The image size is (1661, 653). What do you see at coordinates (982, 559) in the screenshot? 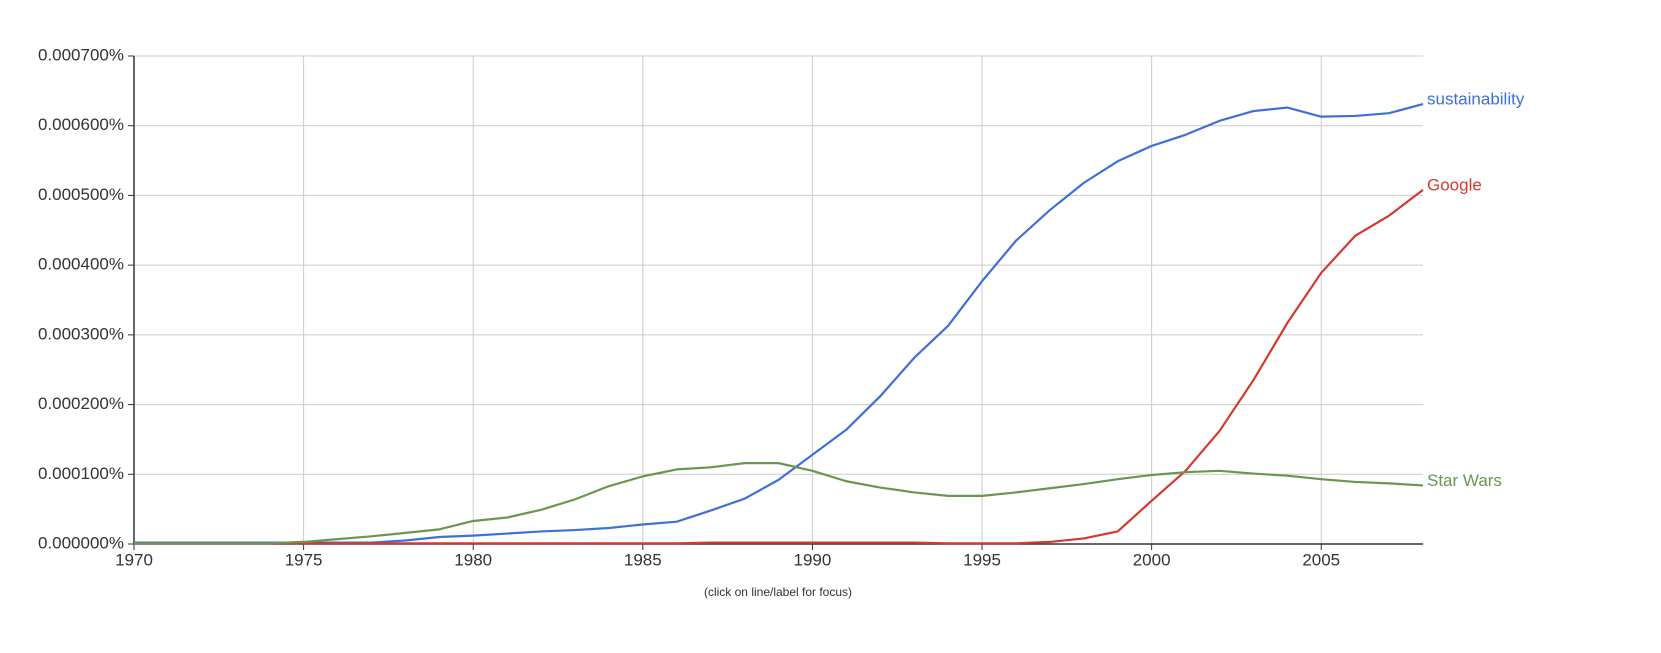
I see `x-tick-label: 1995` at bounding box center [982, 559].